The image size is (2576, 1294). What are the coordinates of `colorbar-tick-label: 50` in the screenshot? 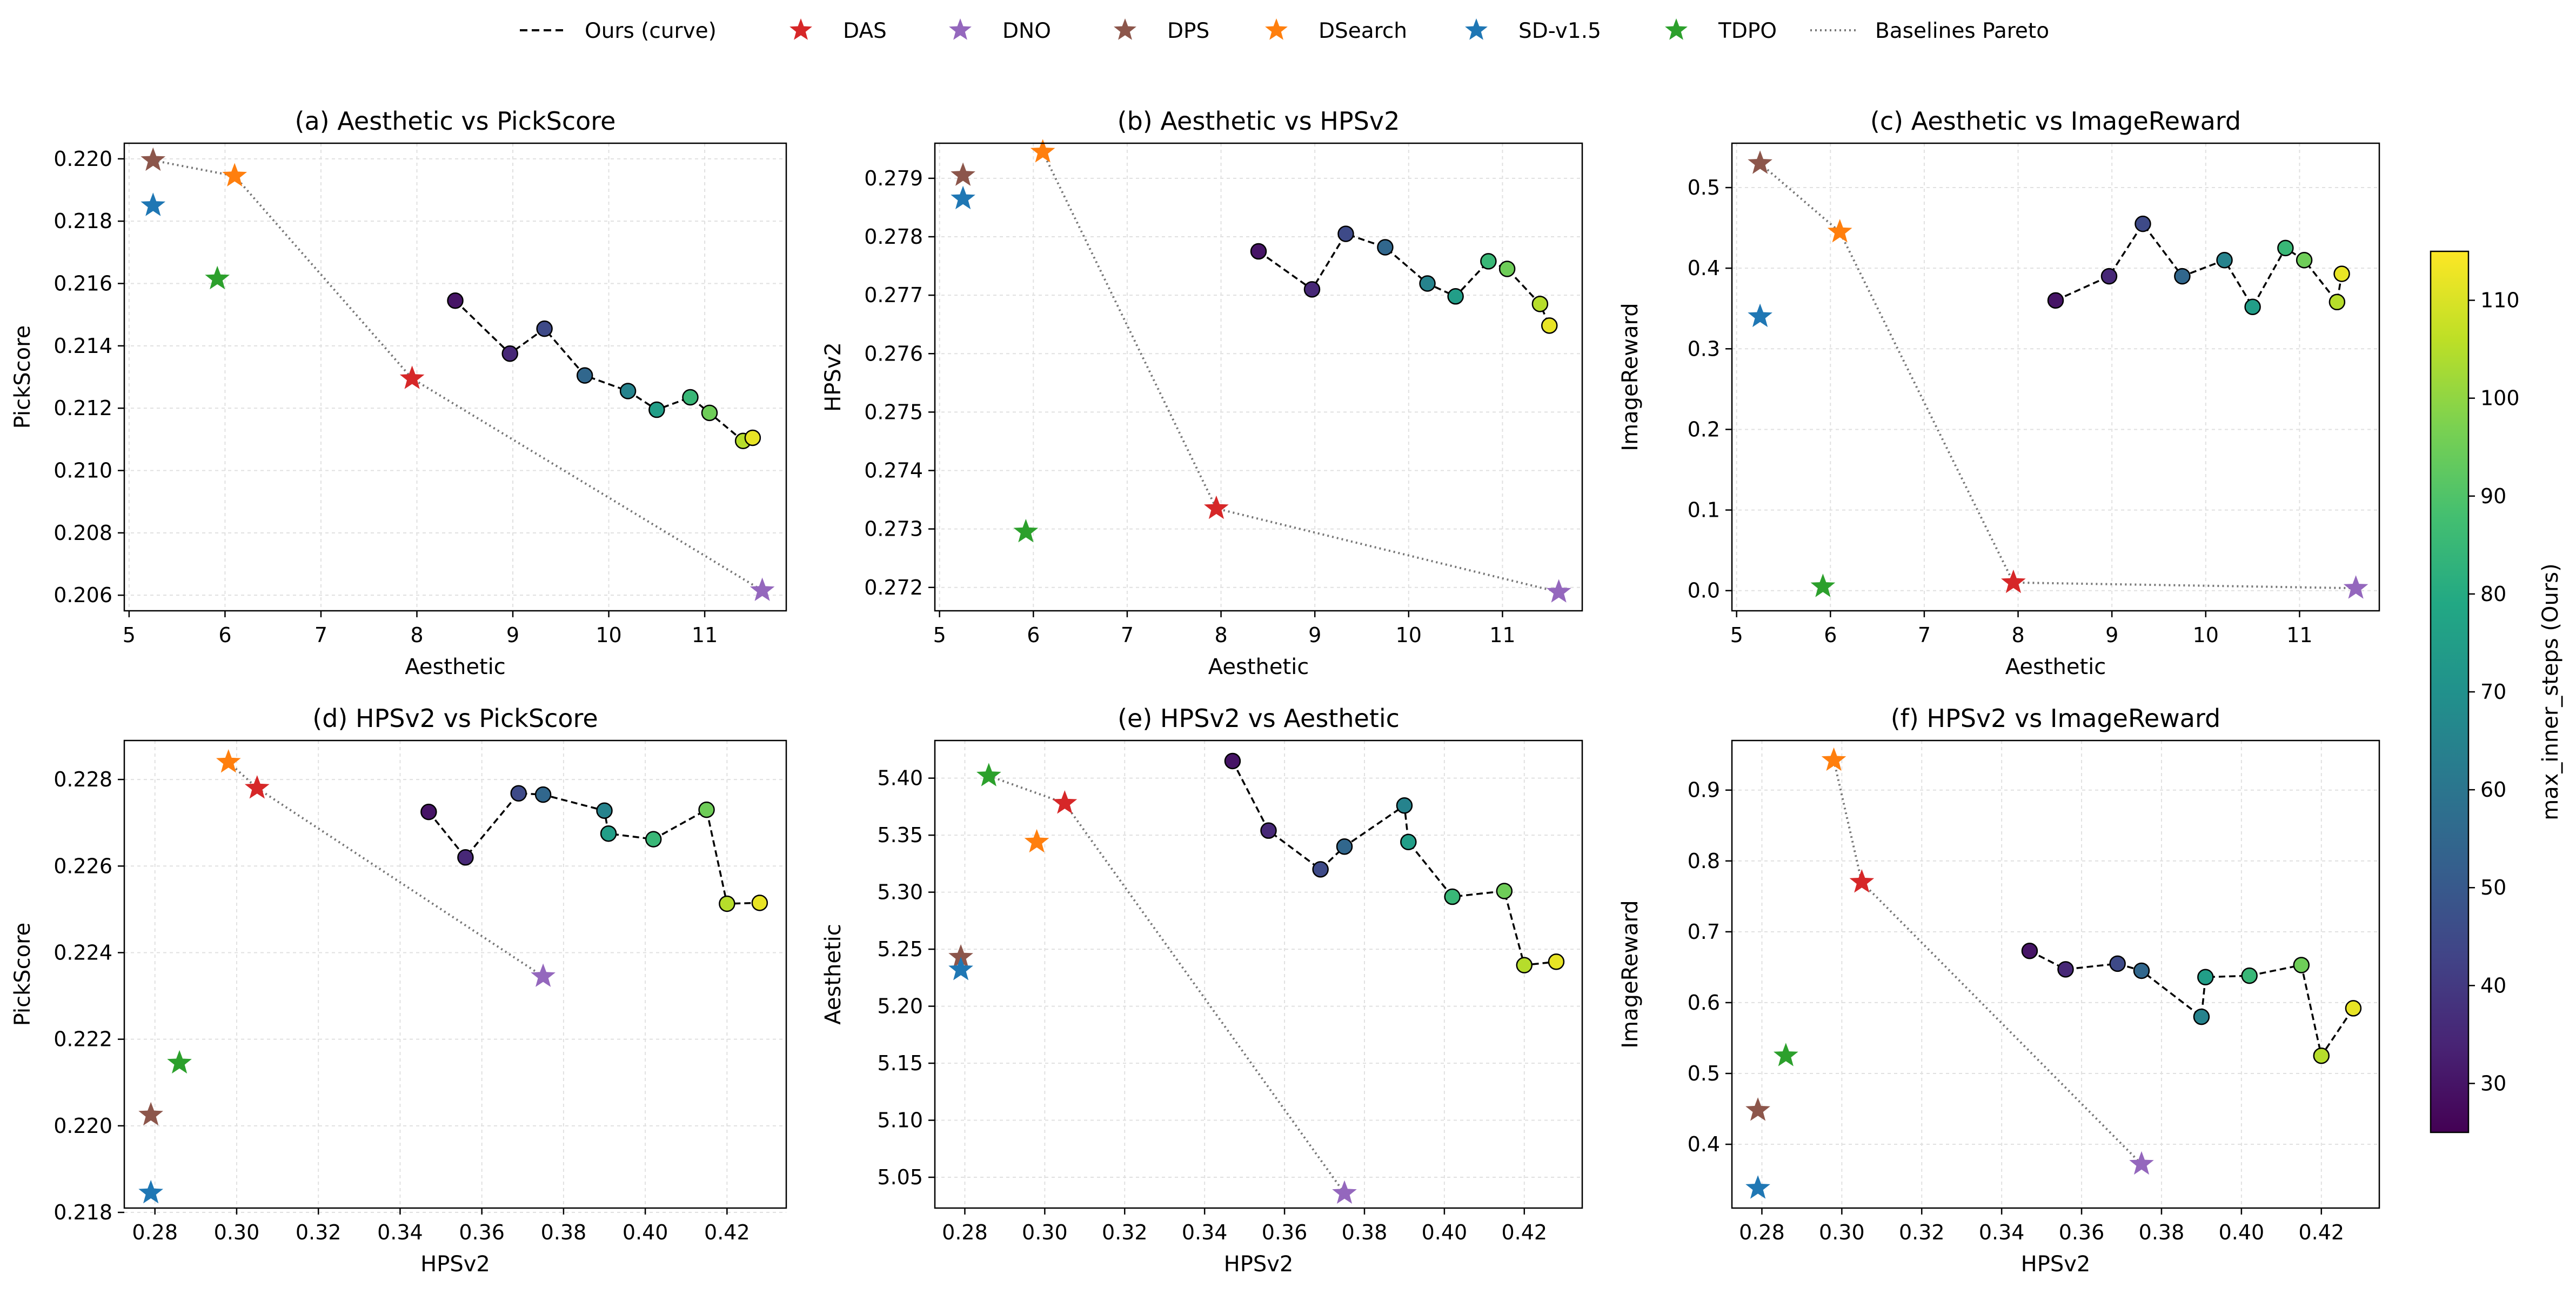 It's located at (2493, 887).